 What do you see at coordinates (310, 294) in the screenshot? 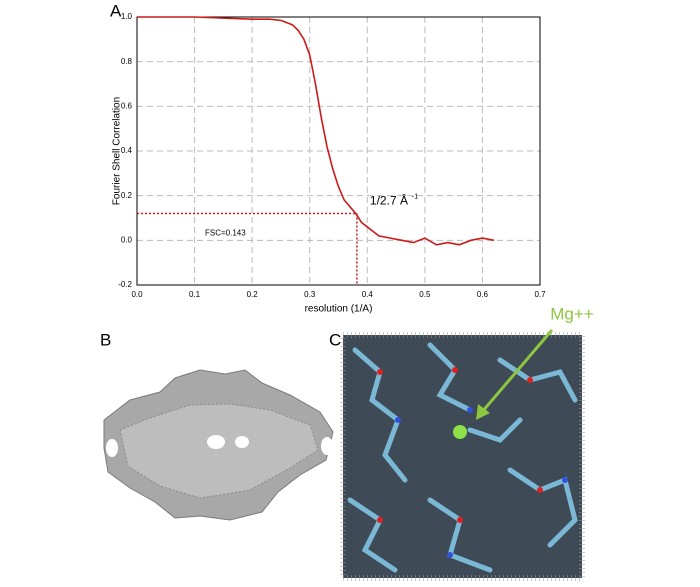
I see `x-tick-label: 0.3` at bounding box center [310, 294].